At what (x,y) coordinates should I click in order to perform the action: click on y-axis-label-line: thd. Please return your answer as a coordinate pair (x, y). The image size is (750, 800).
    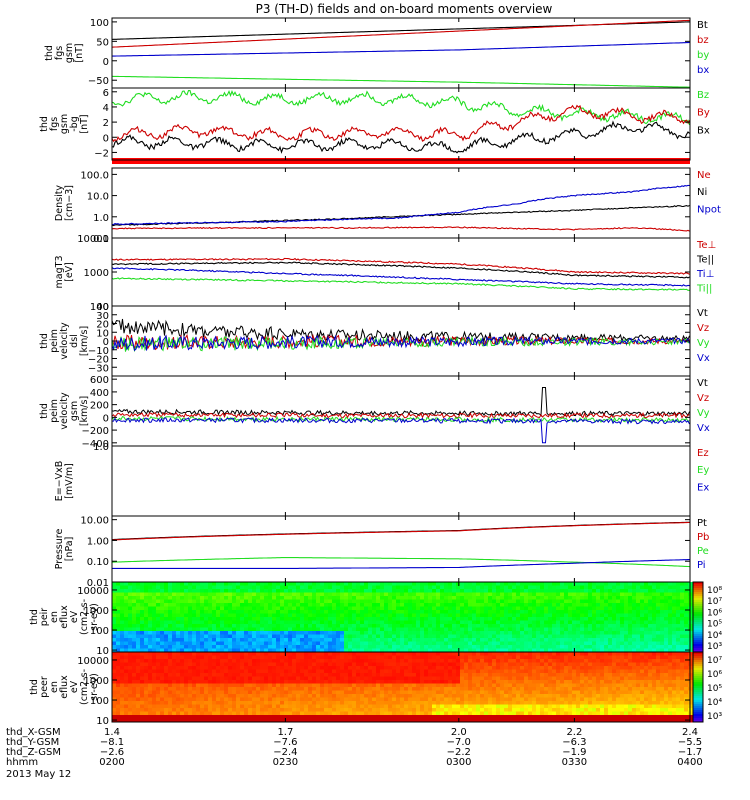
    Looking at the image, I should click on (44, 124).